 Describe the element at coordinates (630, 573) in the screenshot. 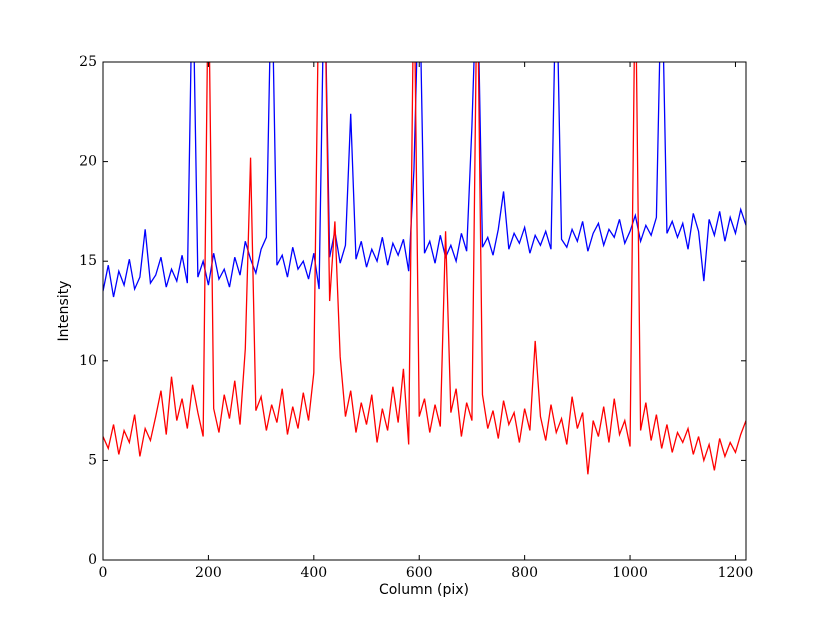

I see `x-tick-label: 1000` at that location.